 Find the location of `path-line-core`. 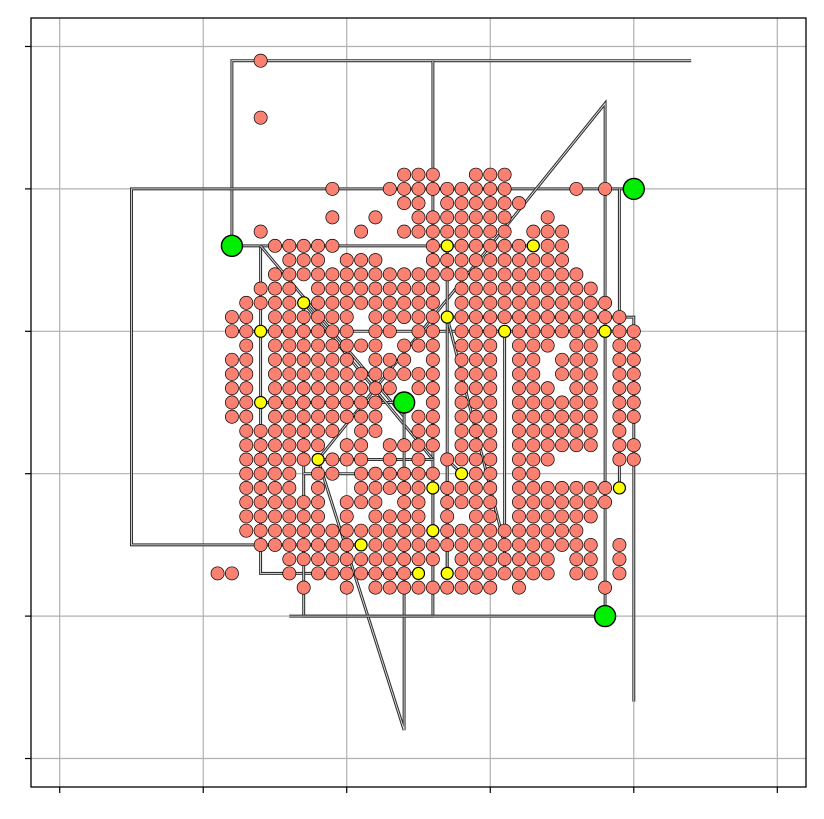

path-line-core is located at coordinates (461, 153).